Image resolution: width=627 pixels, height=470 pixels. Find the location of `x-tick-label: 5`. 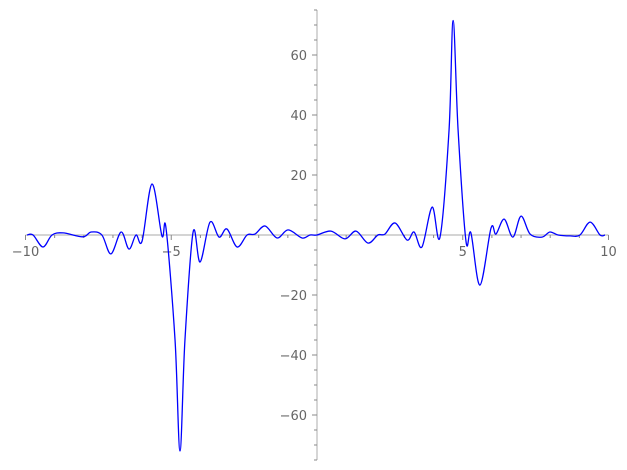

x-tick-label: 5 is located at coordinates (463, 252).